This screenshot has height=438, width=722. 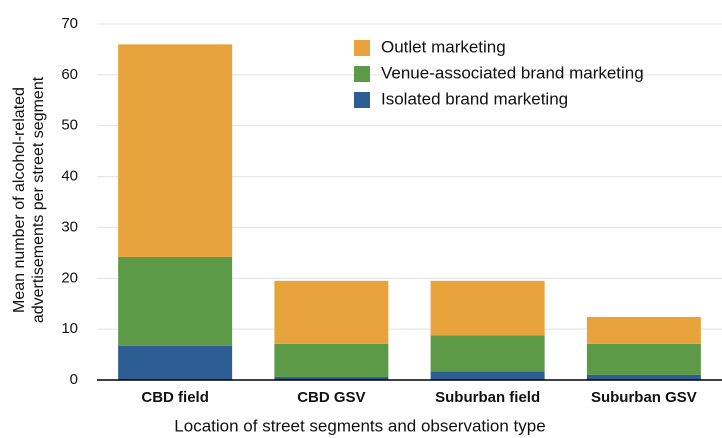 What do you see at coordinates (69, 328) in the screenshot?
I see `y-tick-label: 10` at bounding box center [69, 328].